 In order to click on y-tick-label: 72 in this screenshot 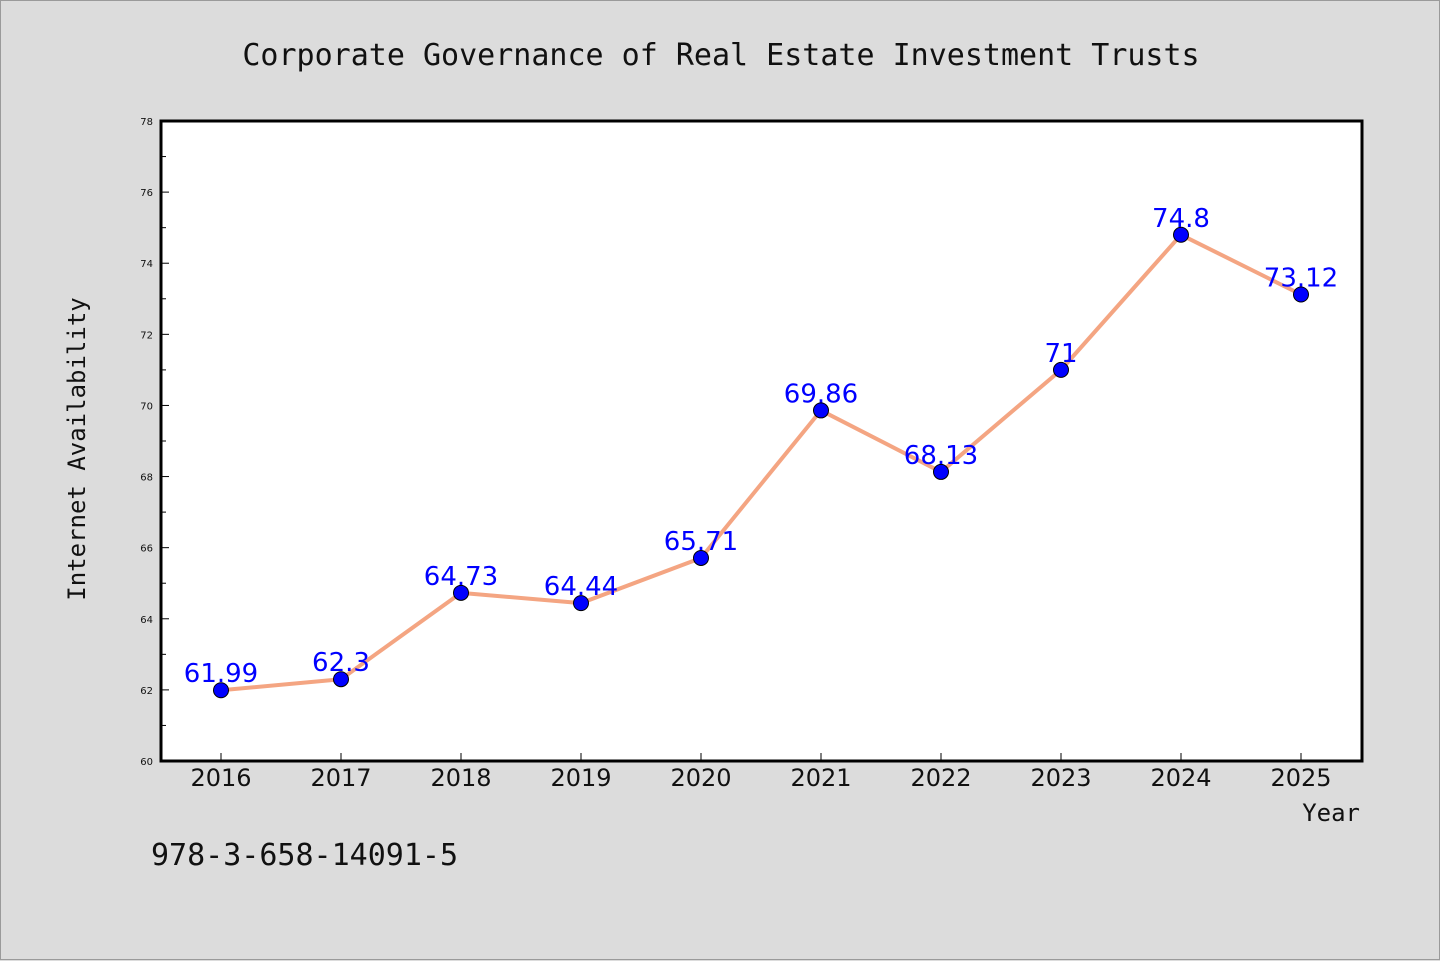, I will do `click(146, 335)`.